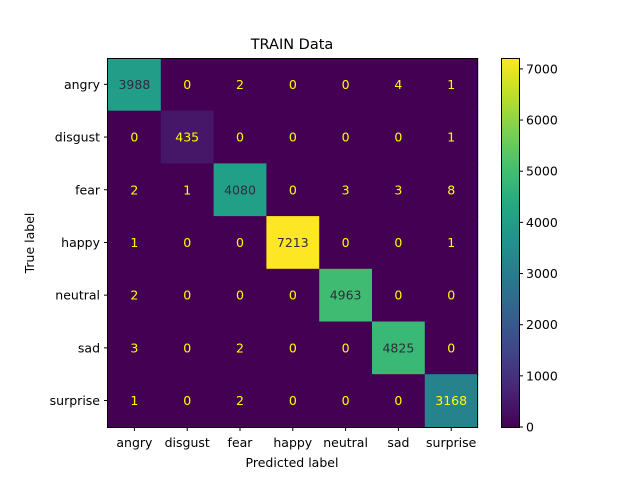 This screenshot has height=480, width=640. Describe the element at coordinates (398, 442) in the screenshot. I see `x-tick-label: sad` at that location.